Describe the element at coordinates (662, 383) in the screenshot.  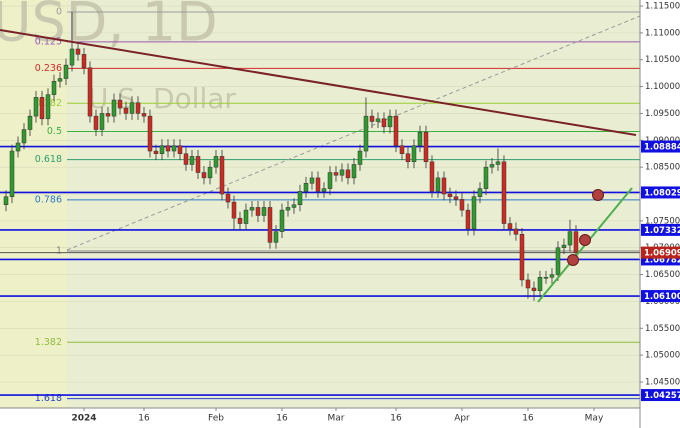
I see `y-tick-label: 1.04500` at that location.